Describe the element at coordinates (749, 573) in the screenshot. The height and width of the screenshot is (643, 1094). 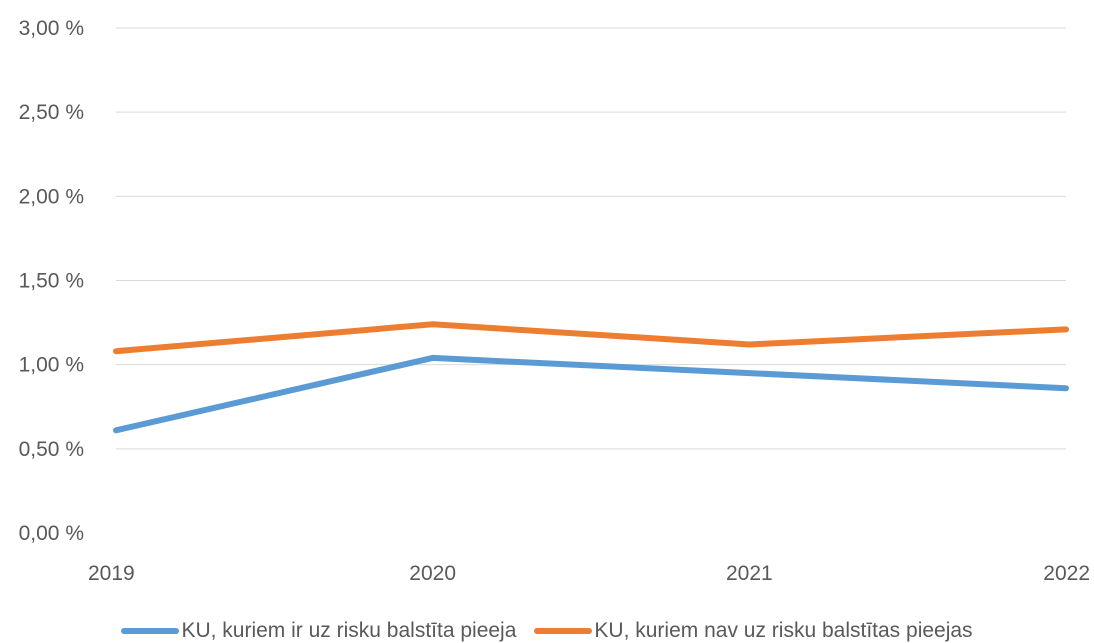
I see `x-tick-label: 2021` at that location.